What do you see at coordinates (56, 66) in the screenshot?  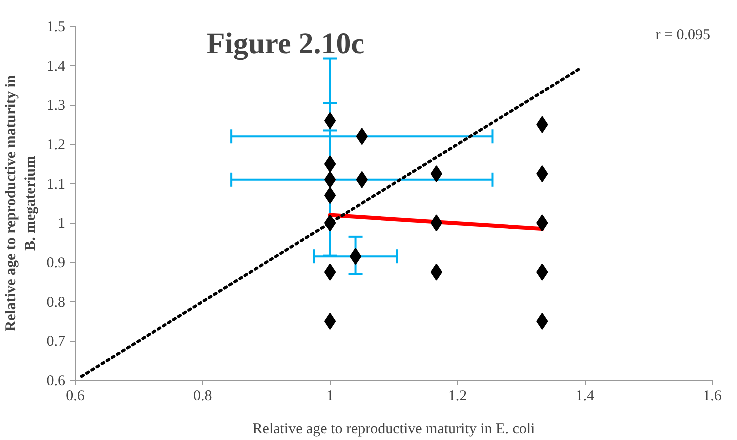 I see `y-tick-label: 1.4` at bounding box center [56, 66].